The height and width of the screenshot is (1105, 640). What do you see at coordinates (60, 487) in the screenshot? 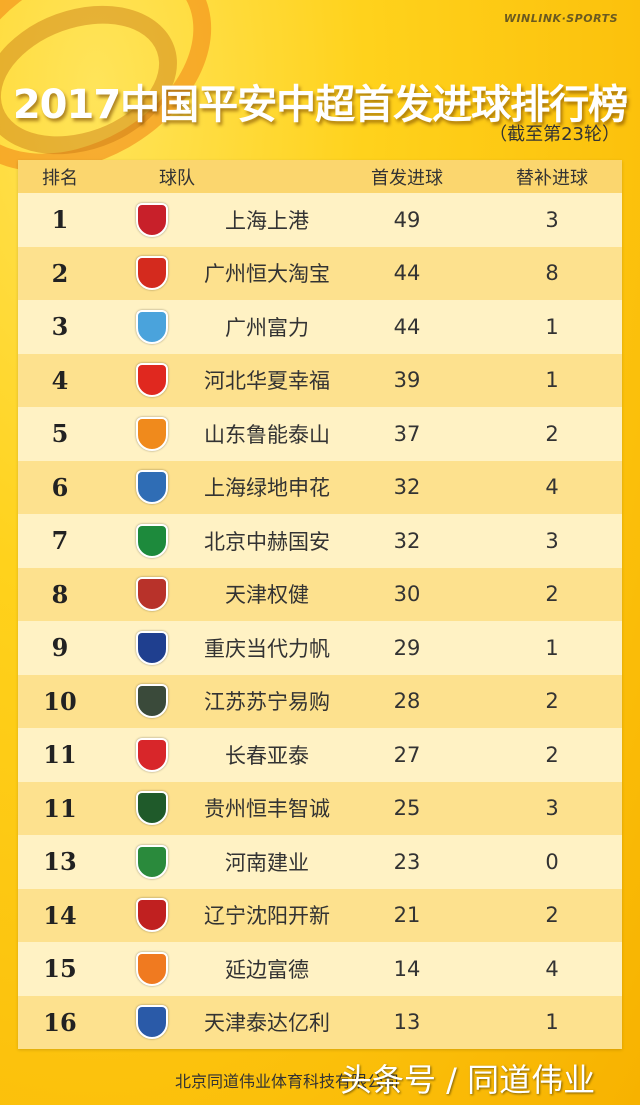
I see `rank: 6` at bounding box center [60, 487].